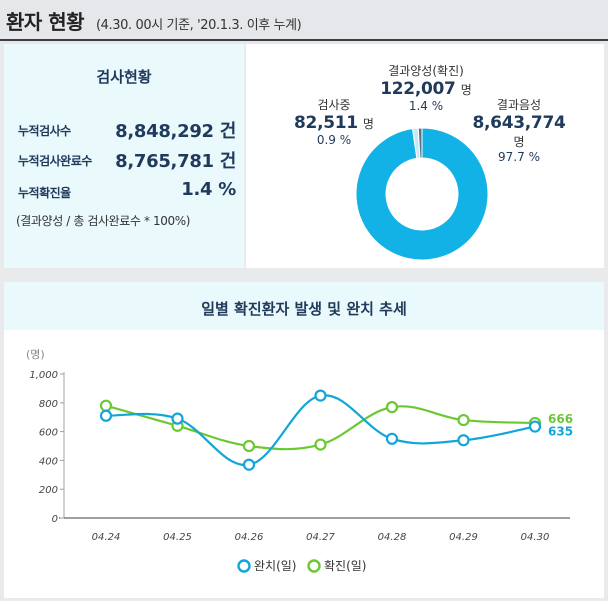  Describe the element at coordinates (334, 105) in the screenshot. I see `testing-name: 검사중` at that location.